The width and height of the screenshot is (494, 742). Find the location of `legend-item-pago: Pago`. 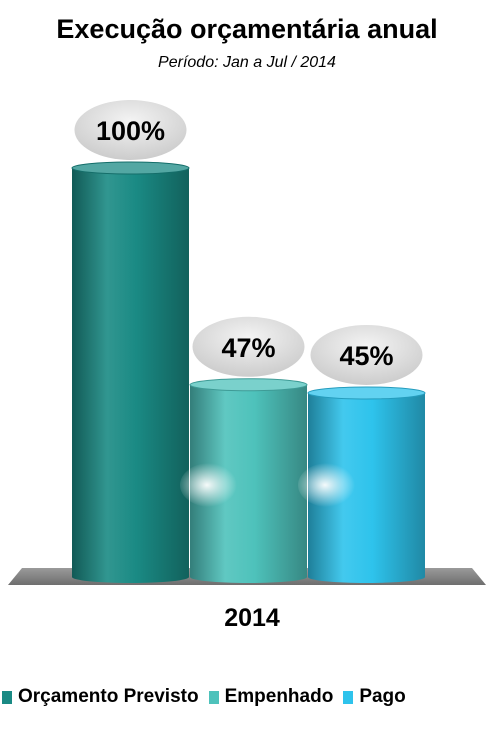

legend-item-pago: Pago is located at coordinates (374, 697).